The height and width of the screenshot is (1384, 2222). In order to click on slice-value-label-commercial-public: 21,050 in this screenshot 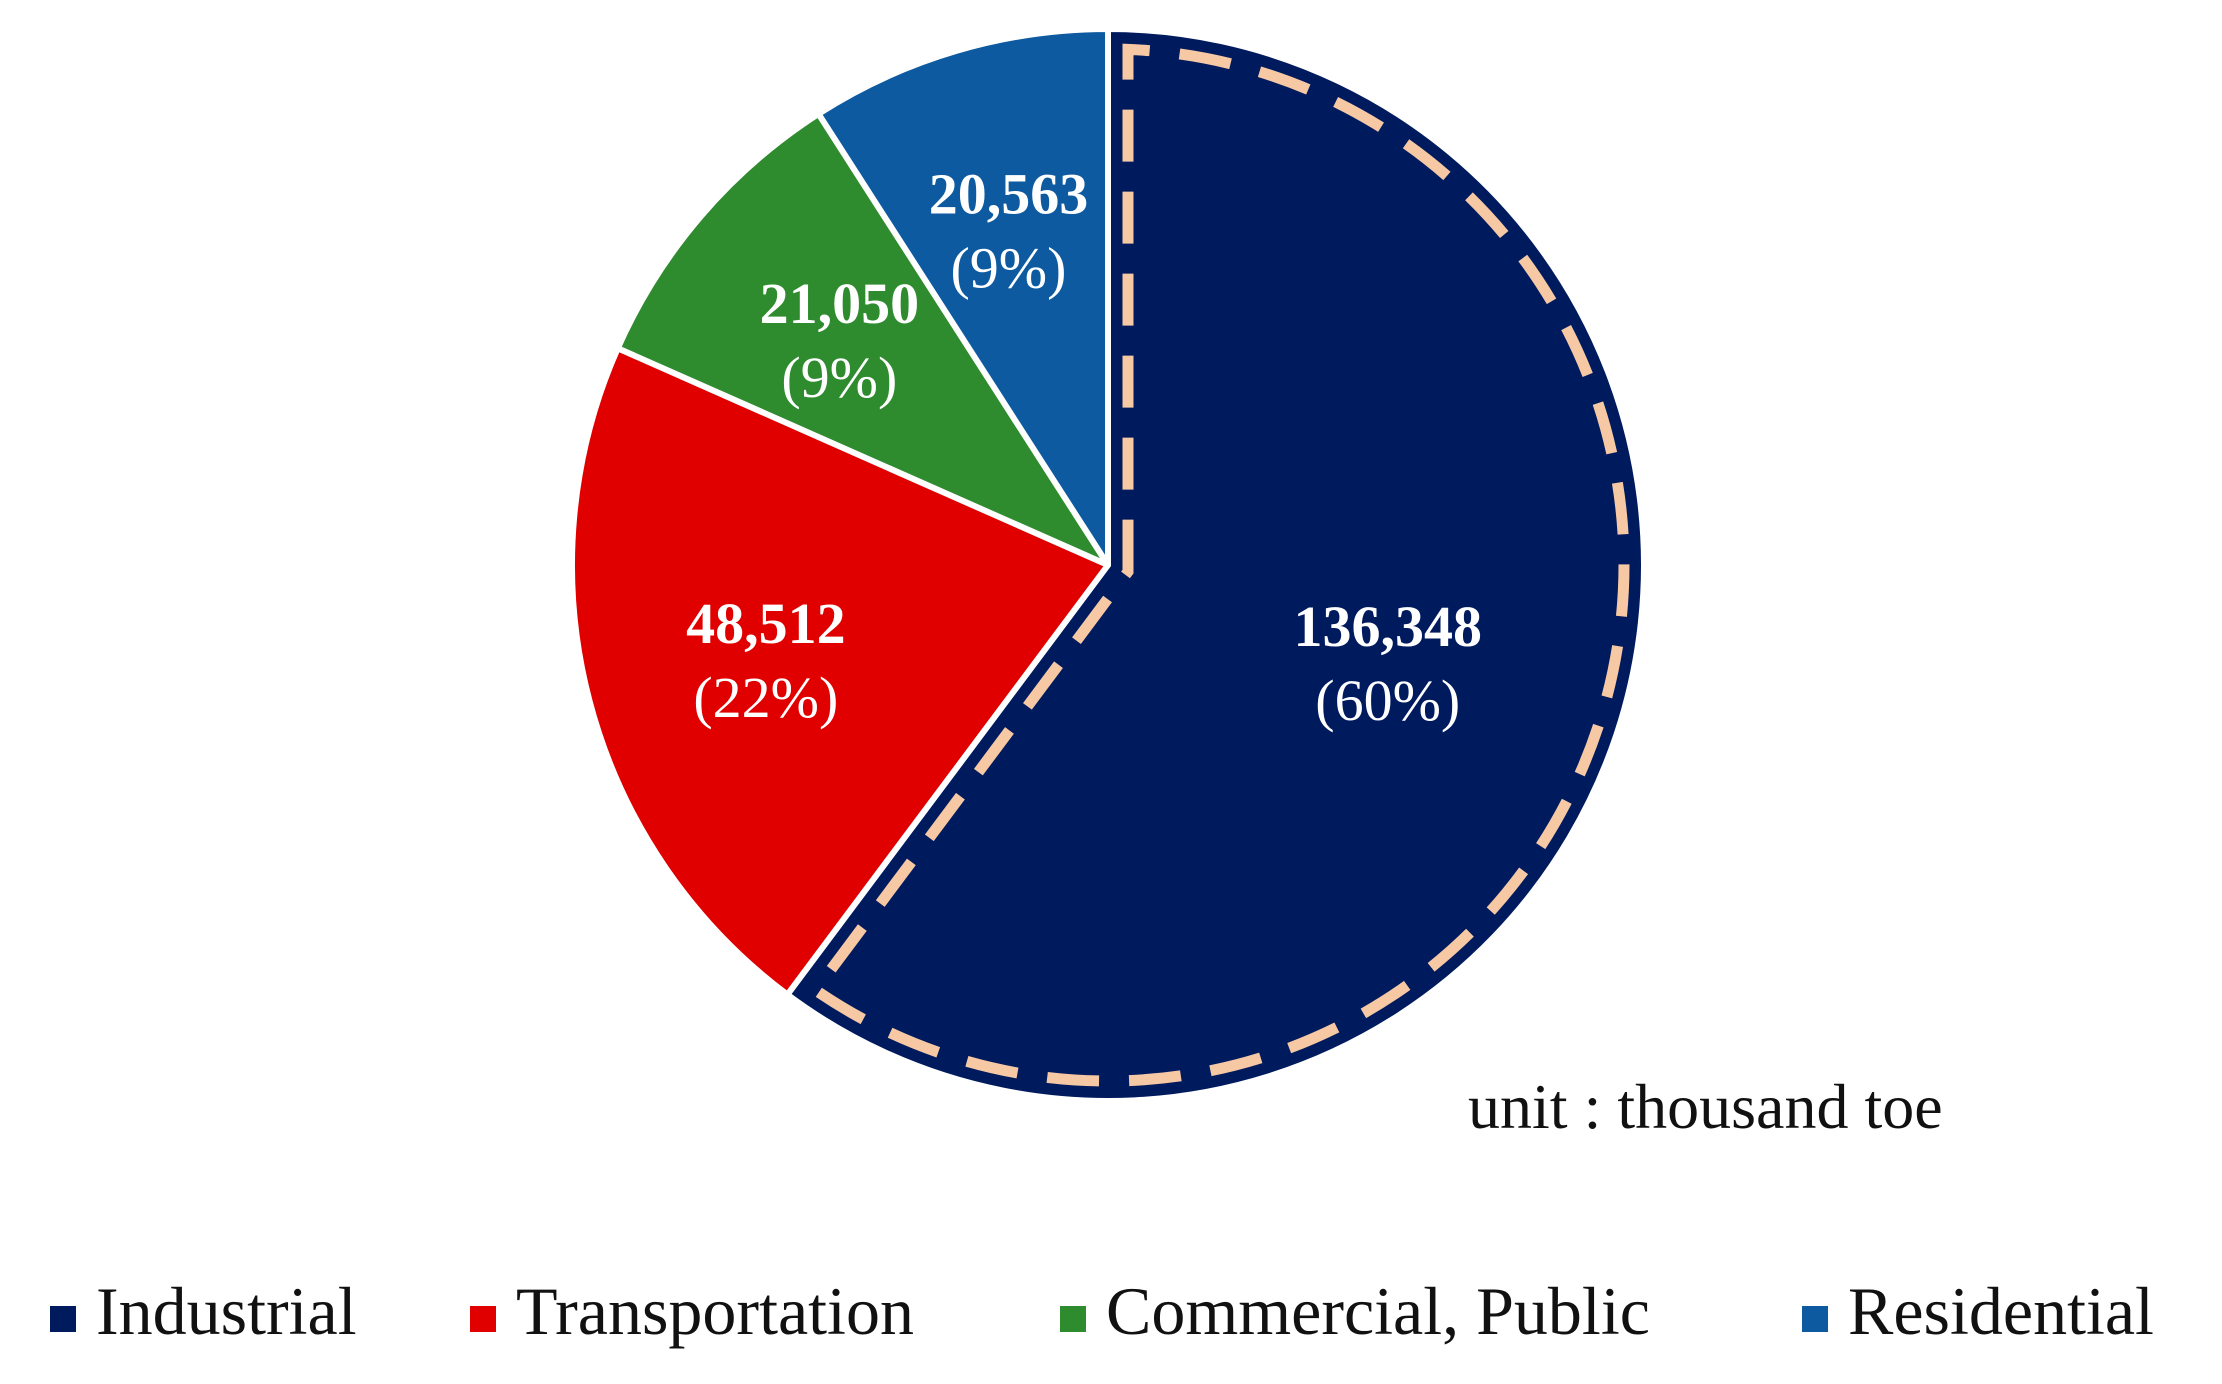, I will do `click(840, 303)`.